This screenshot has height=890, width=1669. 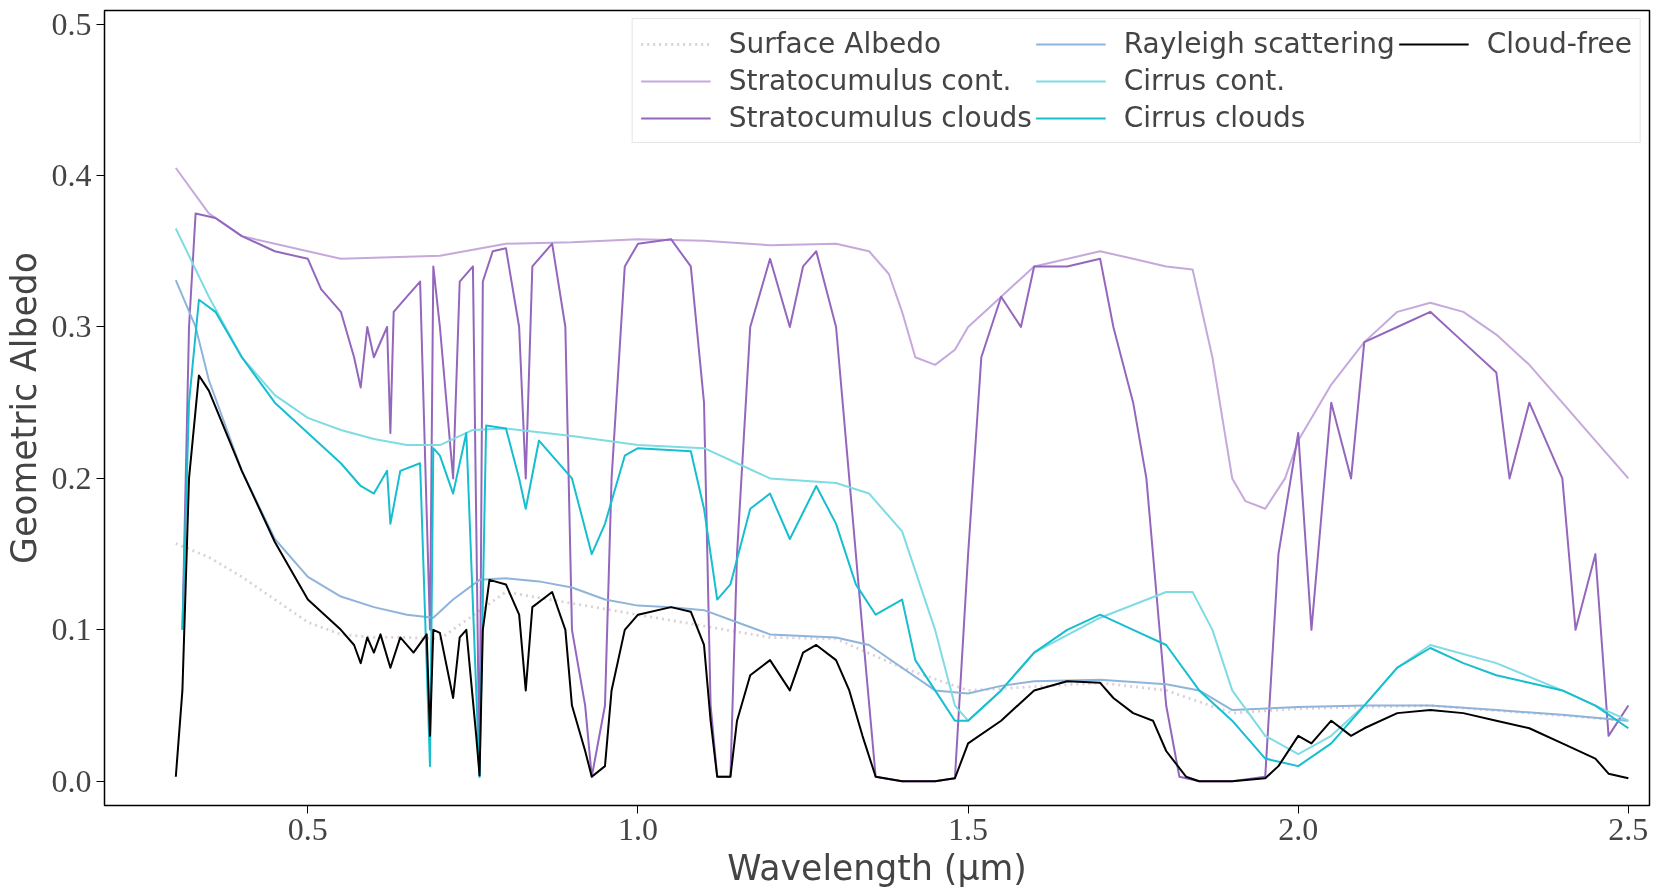 What do you see at coordinates (71, 780) in the screenshot?
I see `y-tick-label: 0.0` at bounding box center [71, 780].